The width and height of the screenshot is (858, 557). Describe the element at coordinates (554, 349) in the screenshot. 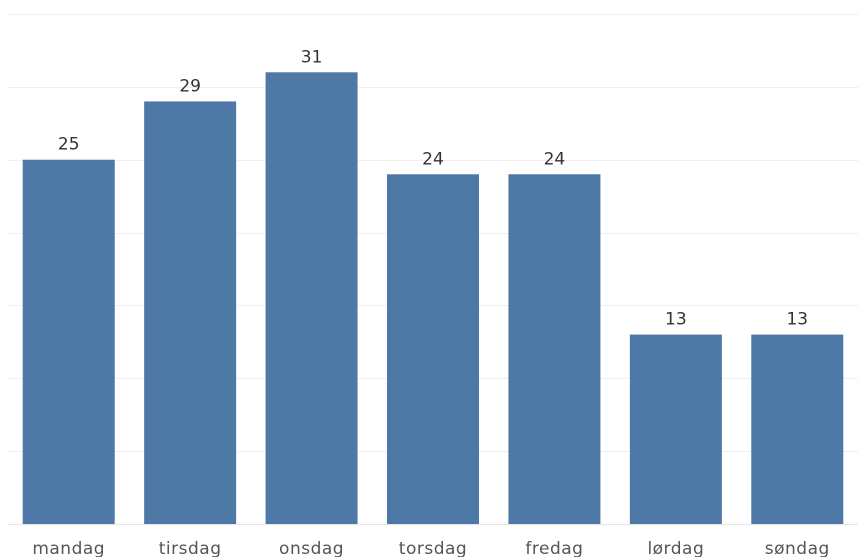

I see `bar-fredag` at that location.